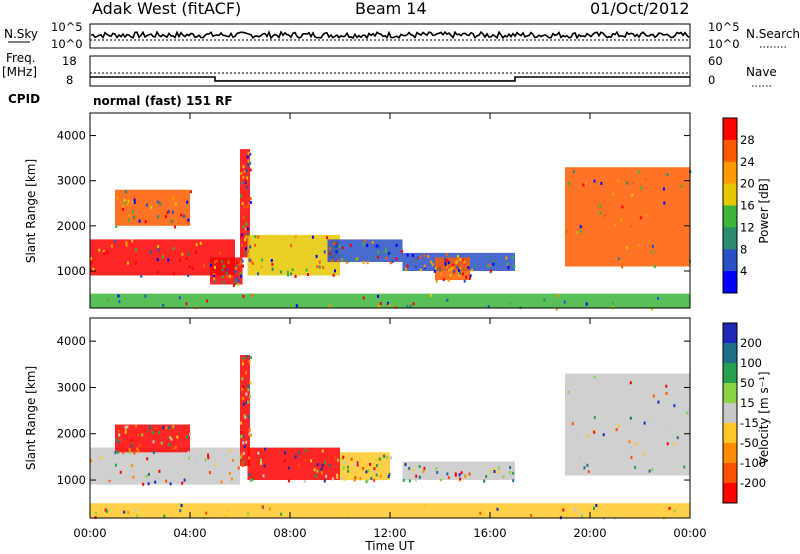 The height and width of the screenshot is (554, 800). I want to click on velocity-colorbar-label: Velocity [m s⁻¹], so click(764, 417).